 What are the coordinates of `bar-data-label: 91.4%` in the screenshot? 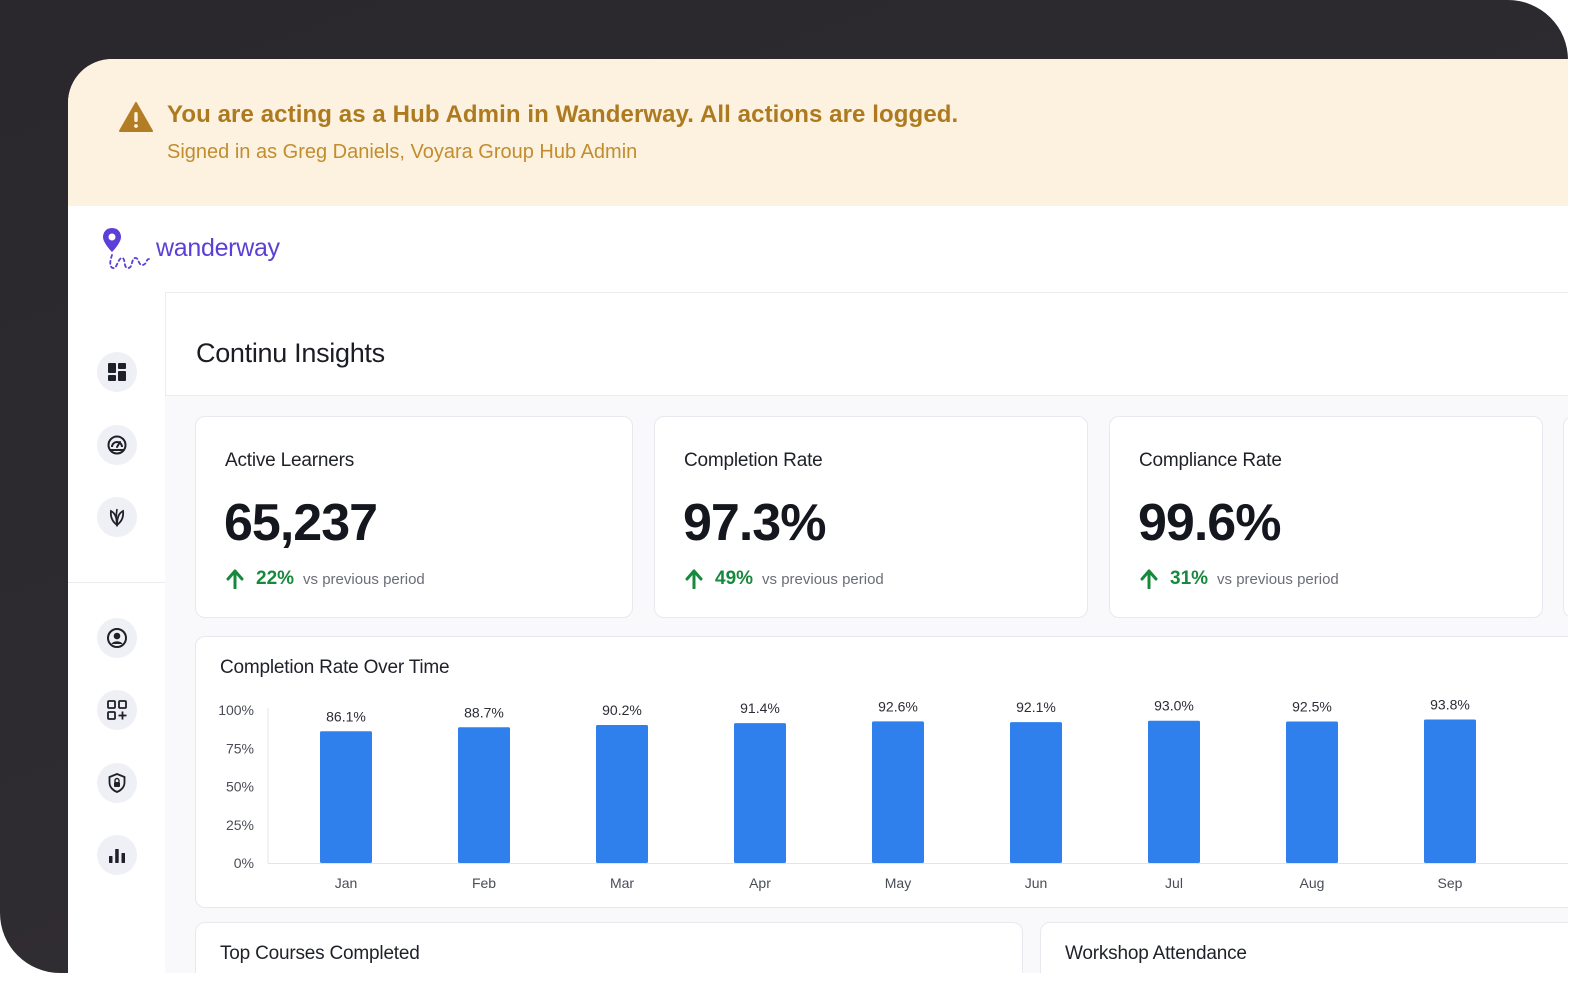 It's located at (760, 708).